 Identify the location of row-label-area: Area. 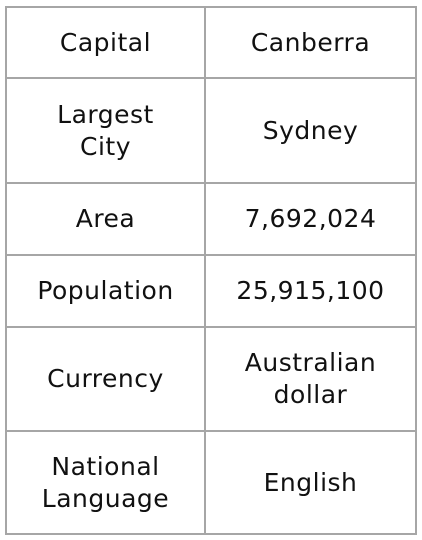
(105, 219).